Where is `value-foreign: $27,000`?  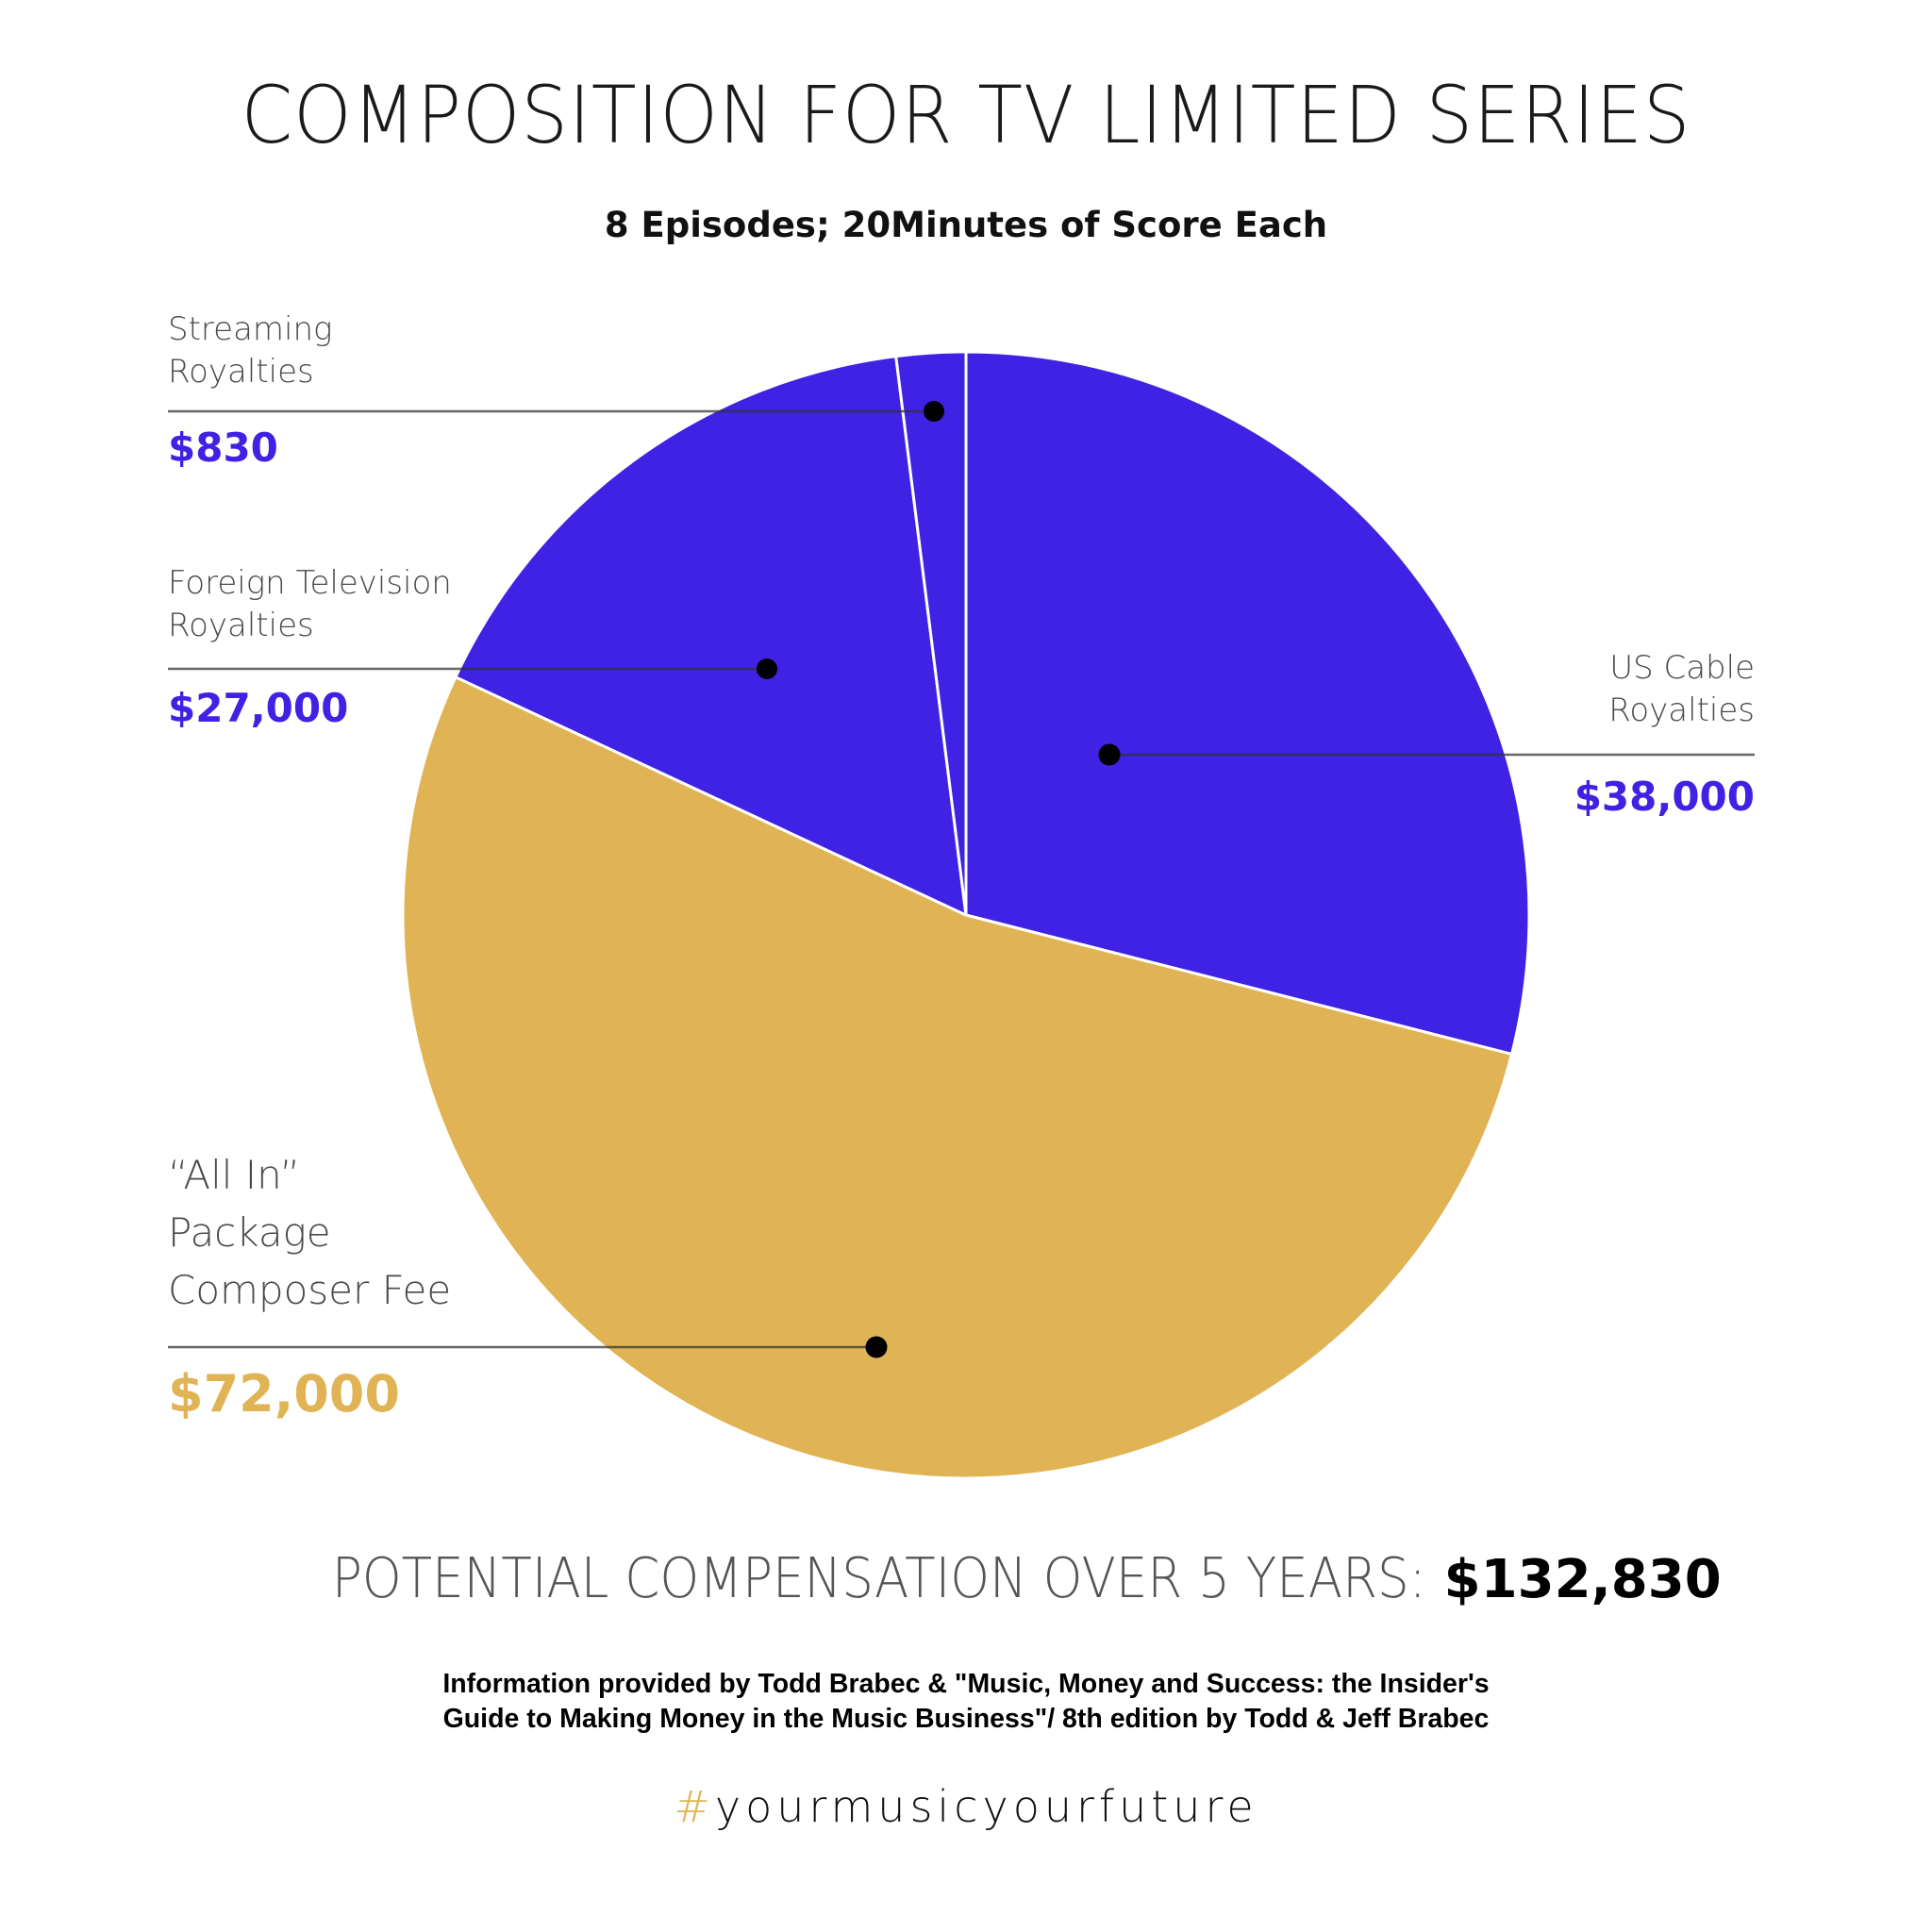 value-foreign: $27,000 is located at coordinates (258, 708).